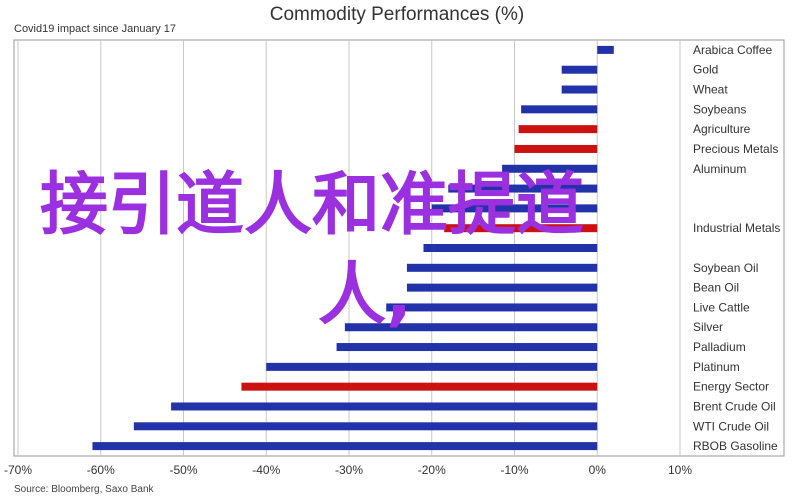  Describe the element at coordinates (312, 205) in the screenshot. I see `overlay-text-line1: 接引道人和准提道` at that location.